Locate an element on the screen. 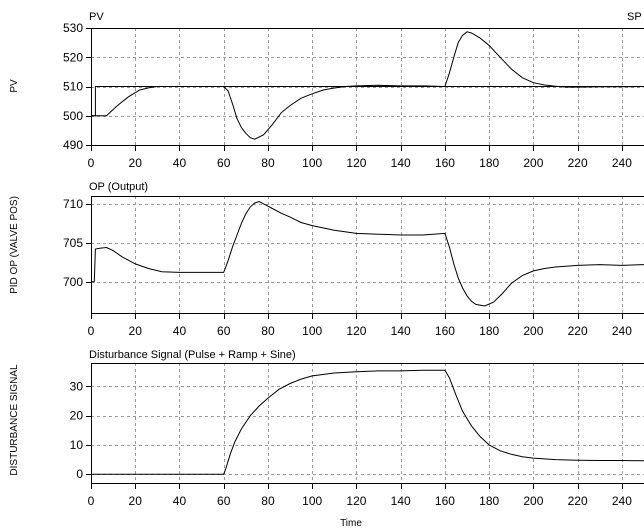 The height and width of the screenshot is (531, 644). panel-2-xtick-label-12: 240 is located at coordinates (622, 331).